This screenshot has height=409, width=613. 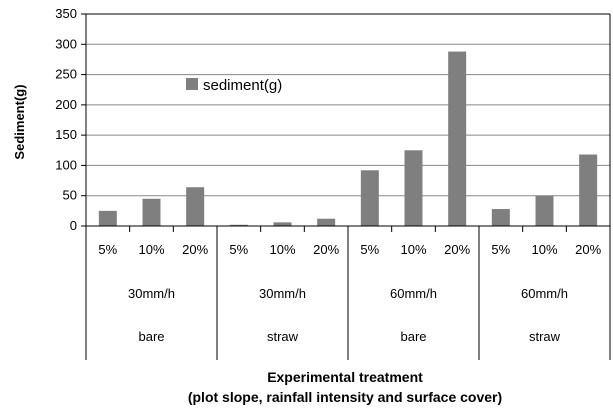 I want to click on y-tick-label: 250, so click(x=66, y=74).